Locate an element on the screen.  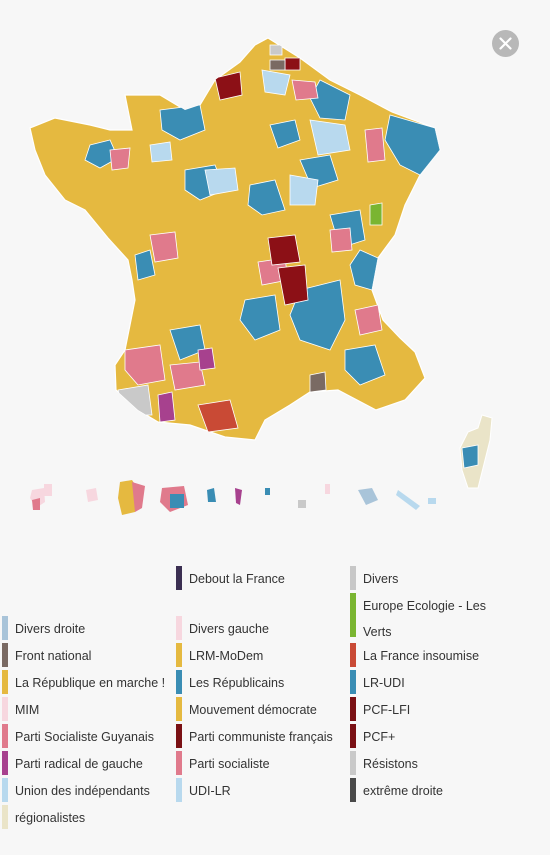
legend-item-pcf-plus: PCF+ is located at coordinates (372, 737).